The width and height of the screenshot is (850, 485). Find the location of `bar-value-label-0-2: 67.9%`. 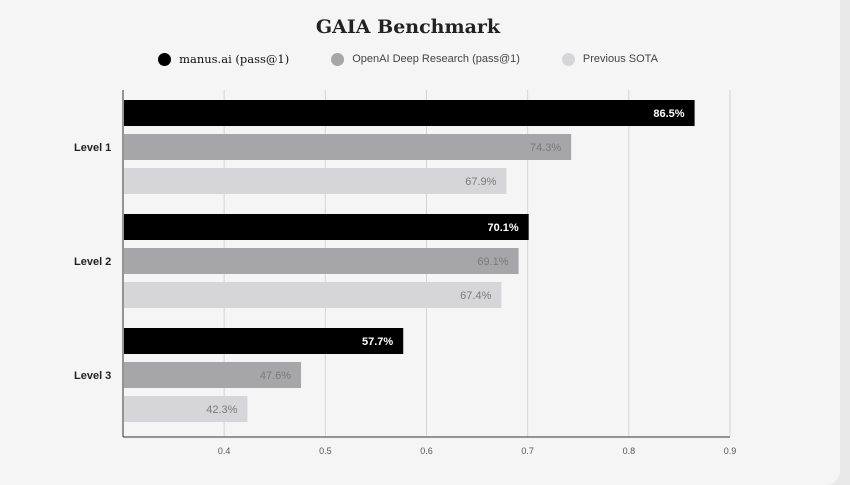

bar-value-label-0-2: 67.9% is located at coordinates (480, 182).